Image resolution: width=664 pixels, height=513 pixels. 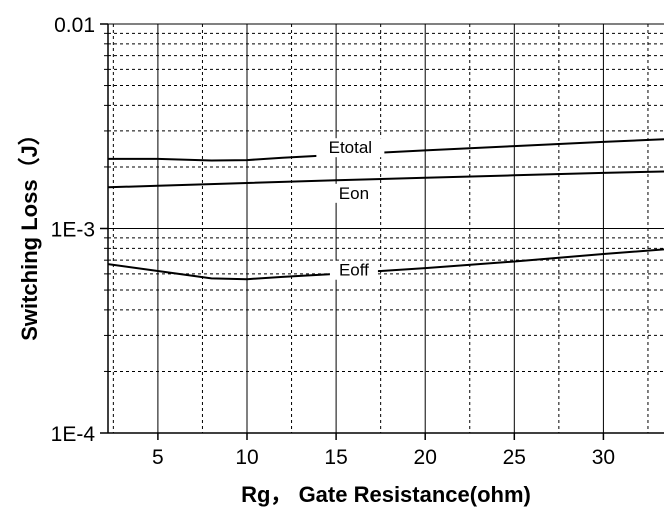 I want to click on y-axis-title: Switching Loss（J）, so click(x=29, y=232).